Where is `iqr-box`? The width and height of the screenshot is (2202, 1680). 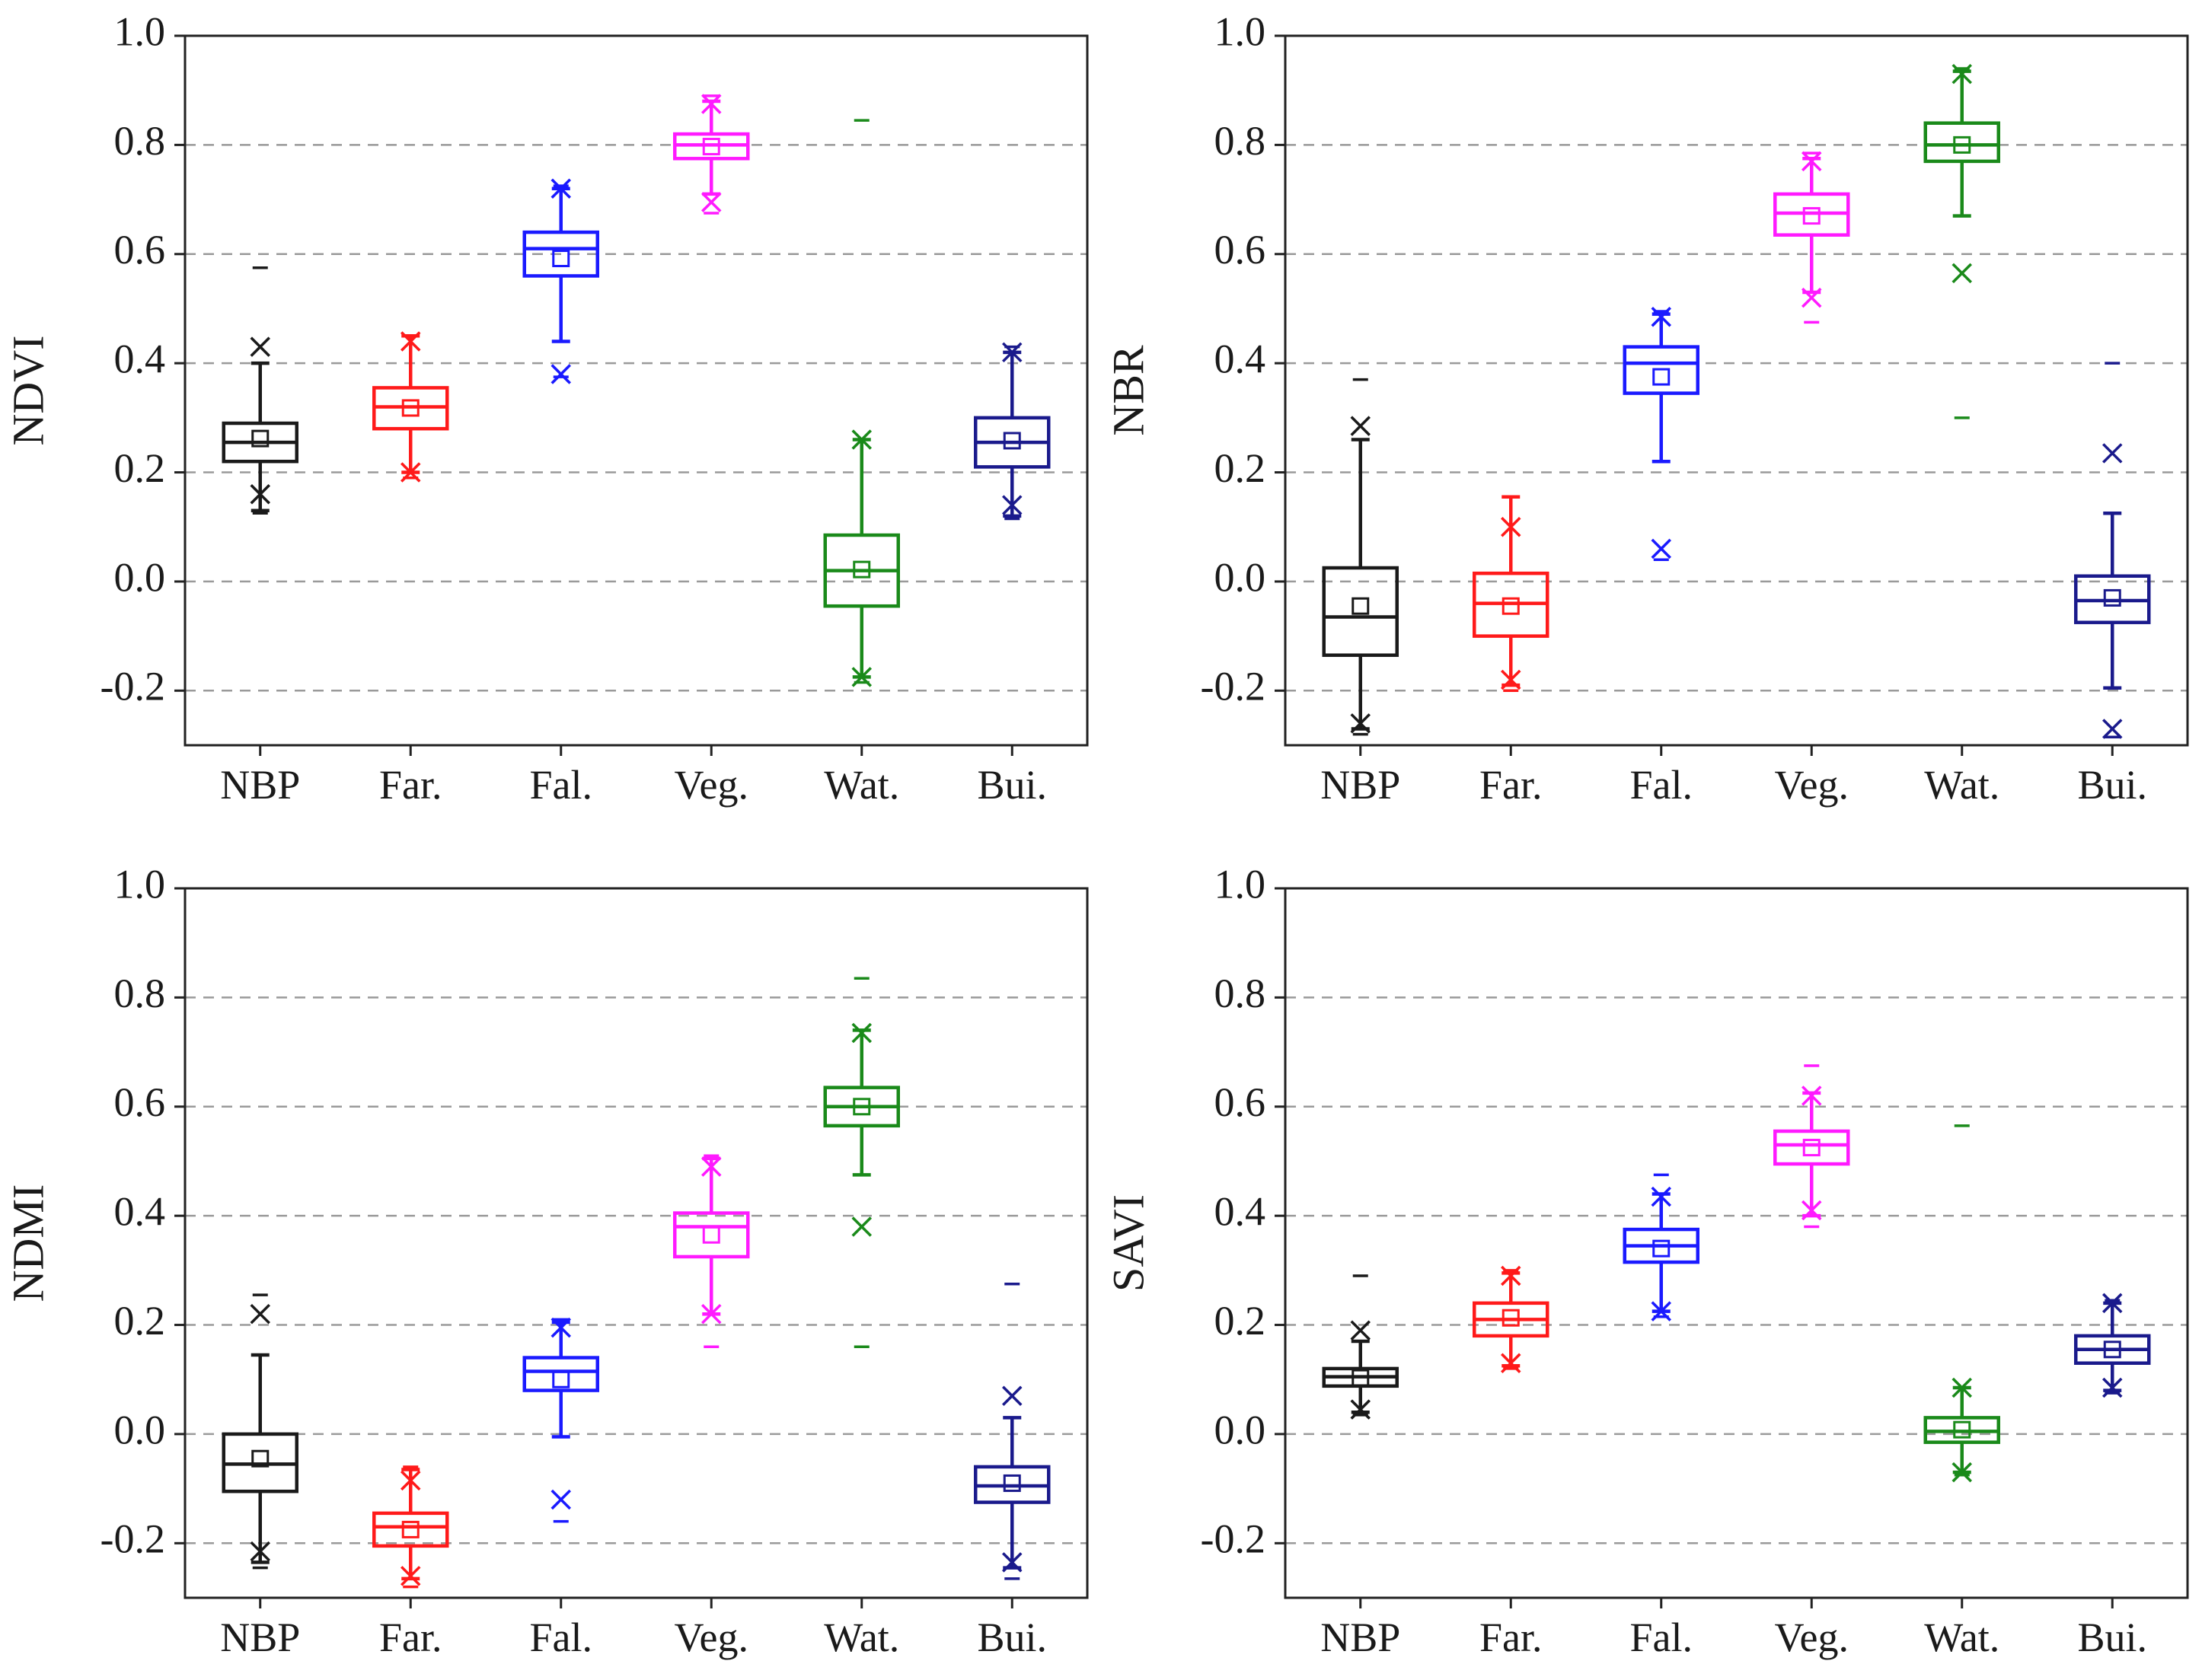 iqr-box is located at coordinates (1661, 370).